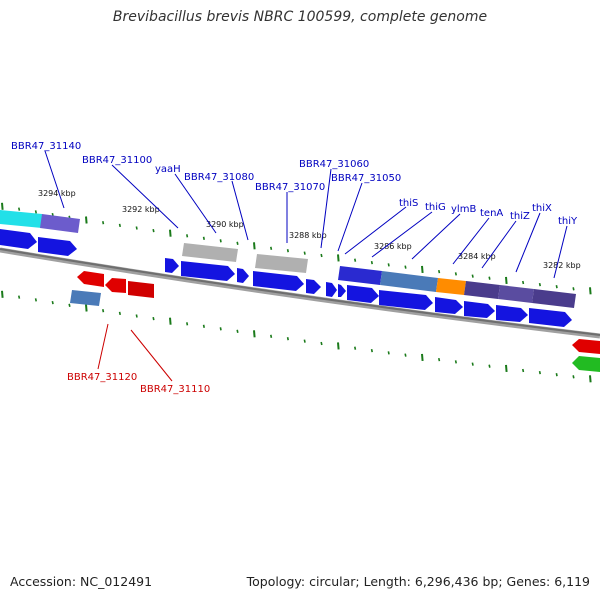 Image resolution: width=600 pixels, height=600 pixels. What do you see at coordinates (175, 389) in the screenshot?
I see `gene-label: BBR47_31110` at bounding box center [175, 389].